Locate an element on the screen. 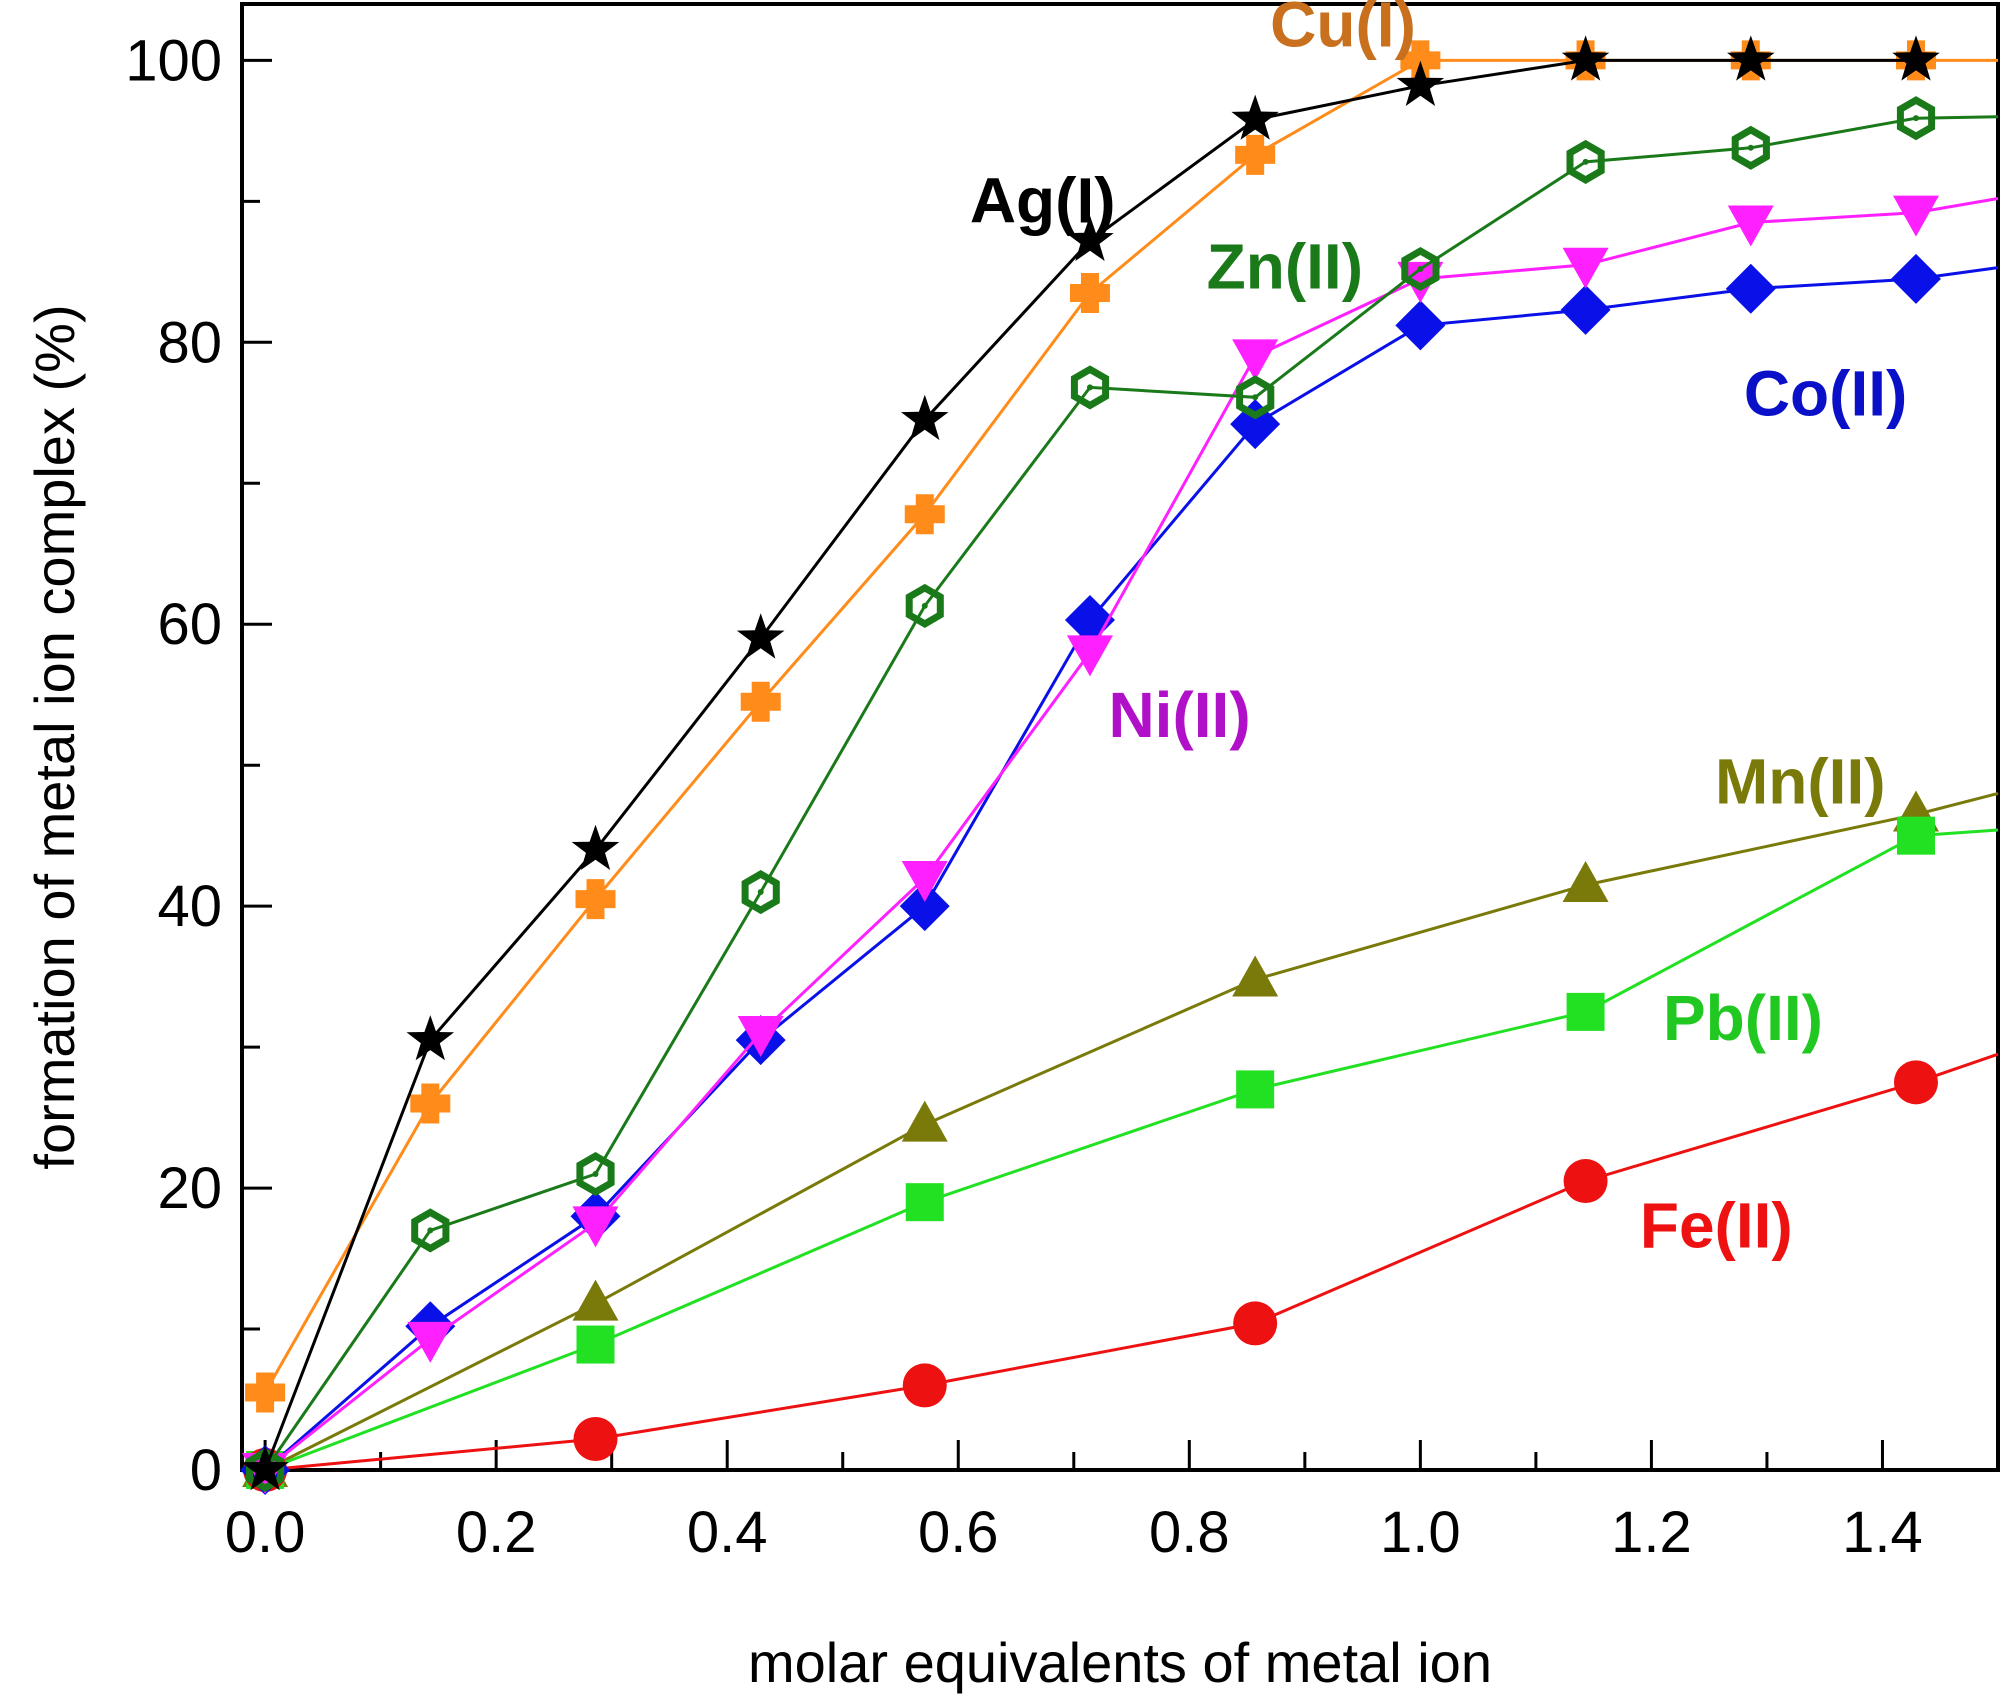  series-label-feii: Fe(II) is located at coordinates (1716, 1225).